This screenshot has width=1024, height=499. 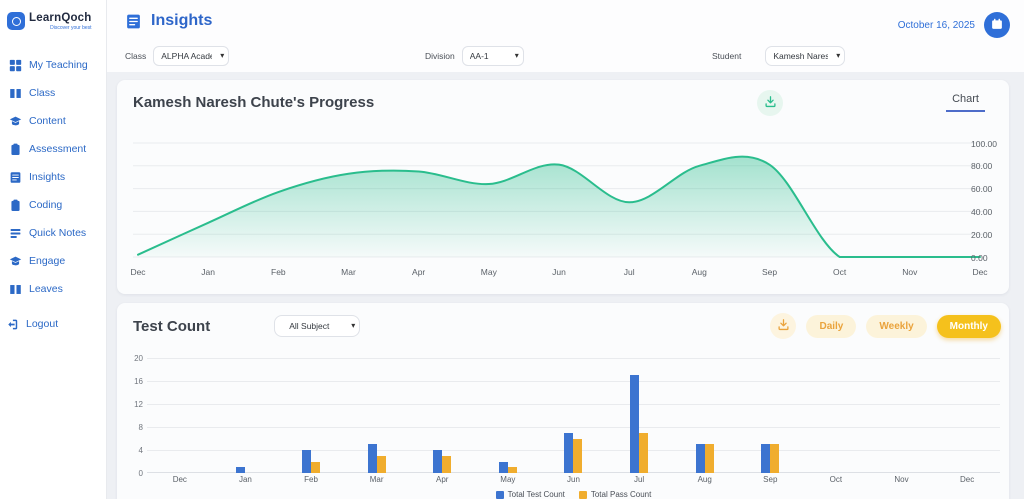 What do you see at coordinates (53, 65) in the screenshot?
I see `sidebar-item-my-teaching: My Teaching` at bounding box center [53, 65].